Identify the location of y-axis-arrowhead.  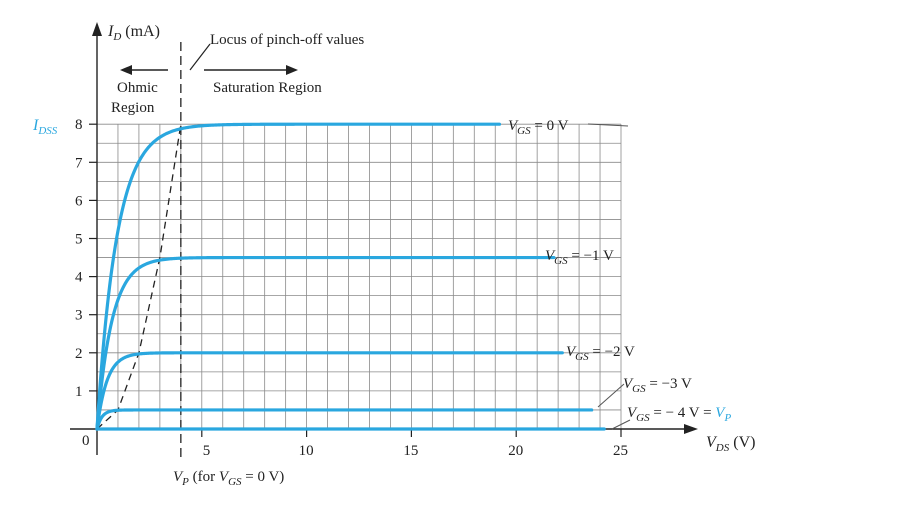
(97, 29).